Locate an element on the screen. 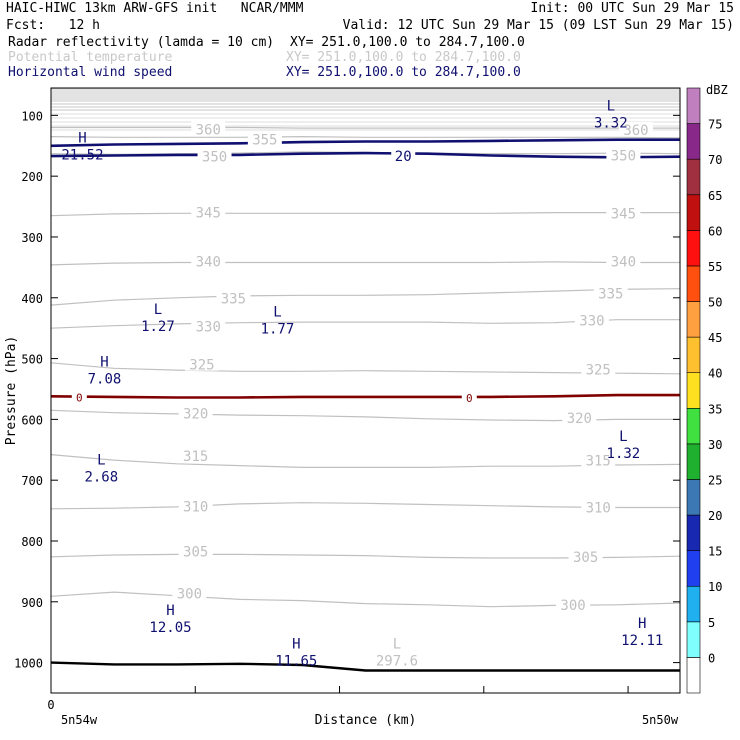  colorbar-unit-label: dBZ is located at coordinates (717, 90).